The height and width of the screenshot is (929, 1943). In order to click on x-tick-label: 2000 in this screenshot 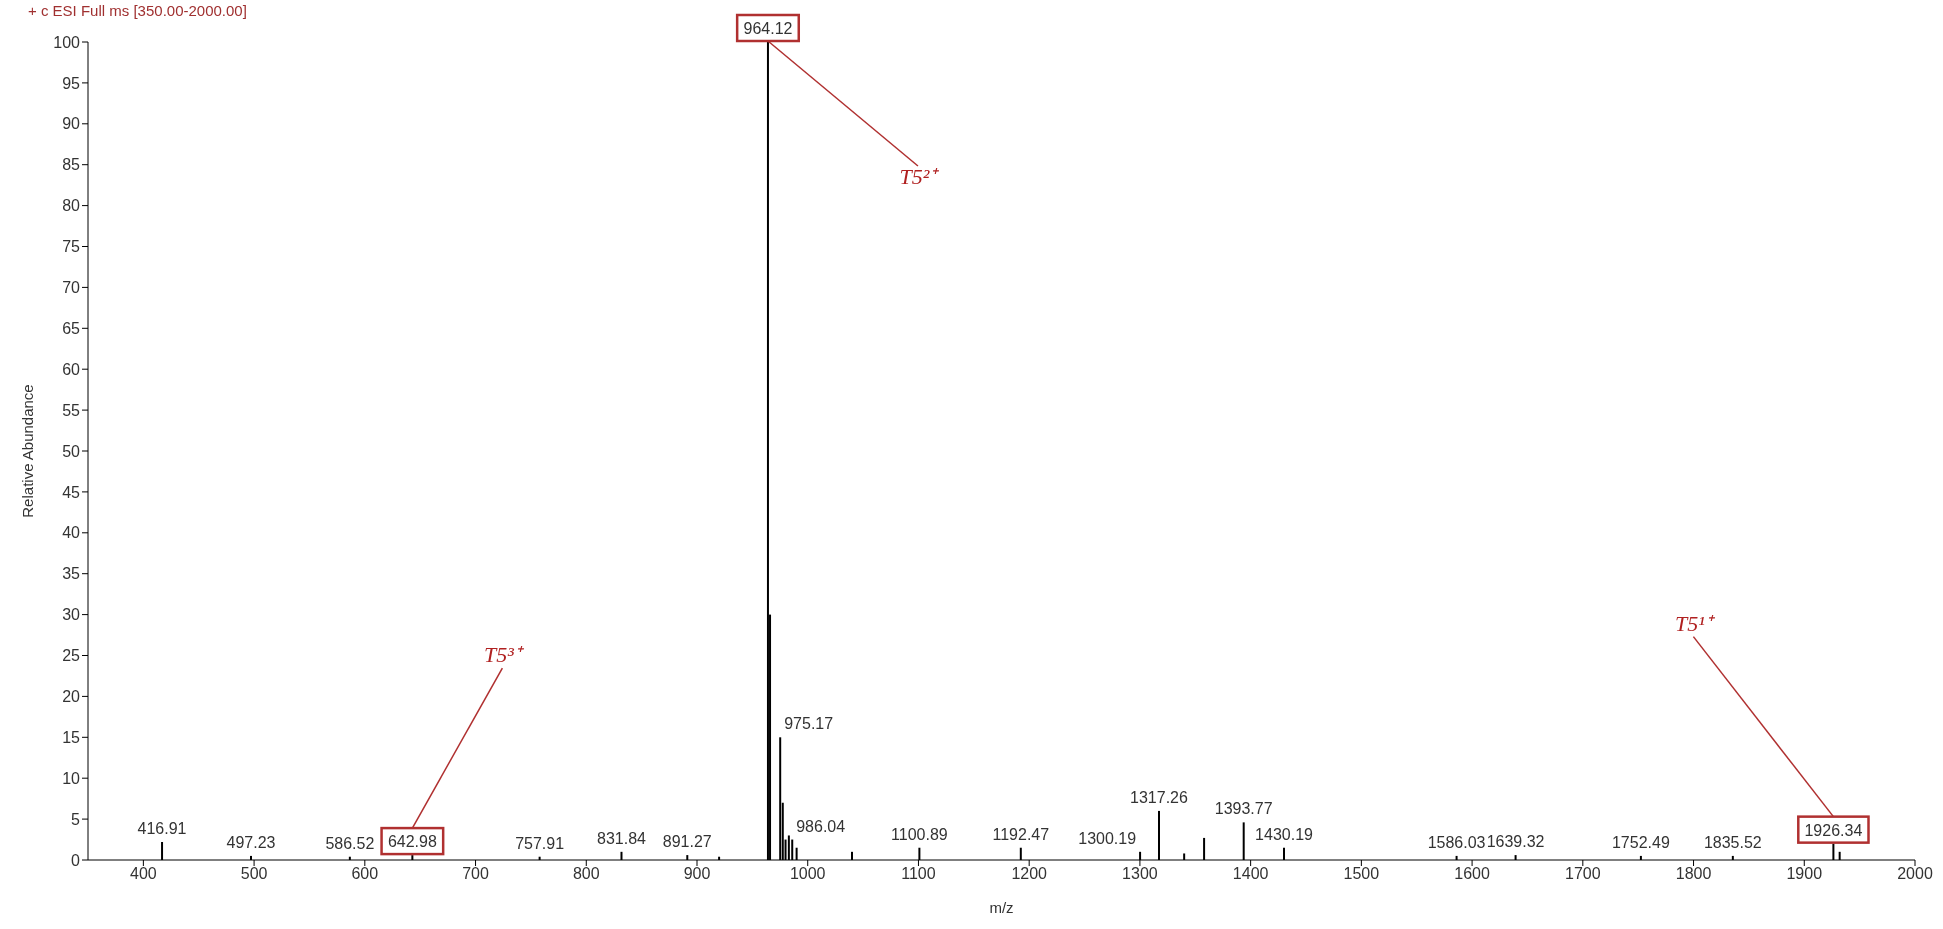, I will do `click(1915, 874)`.